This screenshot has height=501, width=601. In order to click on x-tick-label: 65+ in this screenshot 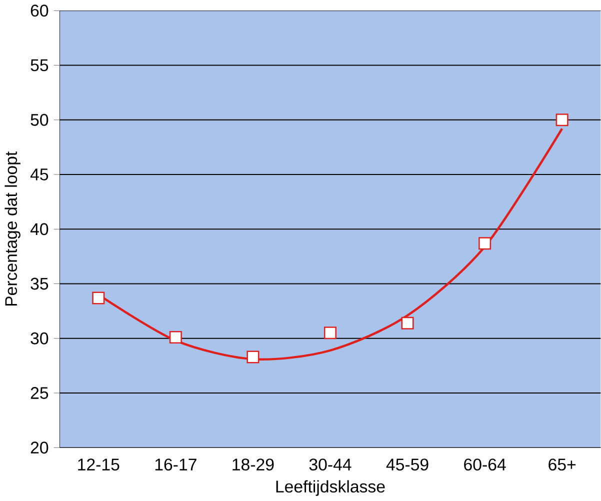, I will do `click(562, 464)`.